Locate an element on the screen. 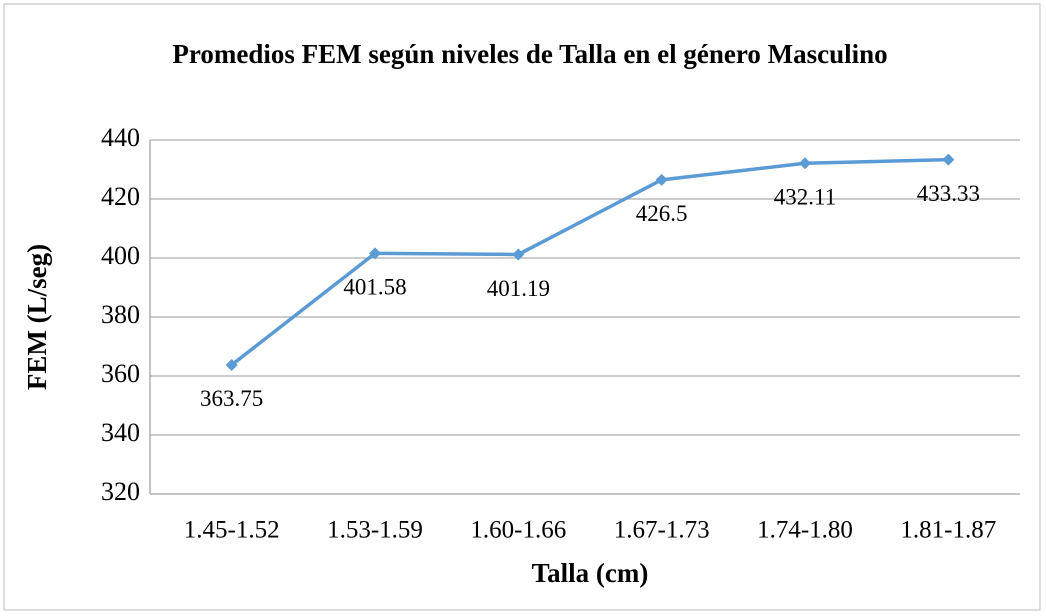  y-tick-label: 360 is located at coordinates (120, 373).